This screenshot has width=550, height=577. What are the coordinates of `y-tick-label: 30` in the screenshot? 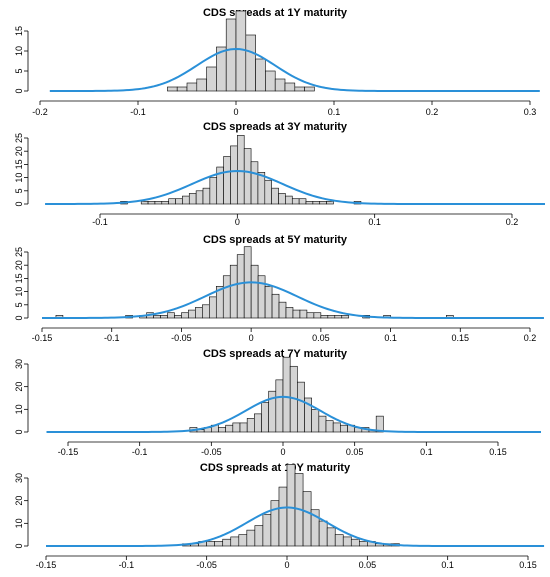 It's located at (19, 478).